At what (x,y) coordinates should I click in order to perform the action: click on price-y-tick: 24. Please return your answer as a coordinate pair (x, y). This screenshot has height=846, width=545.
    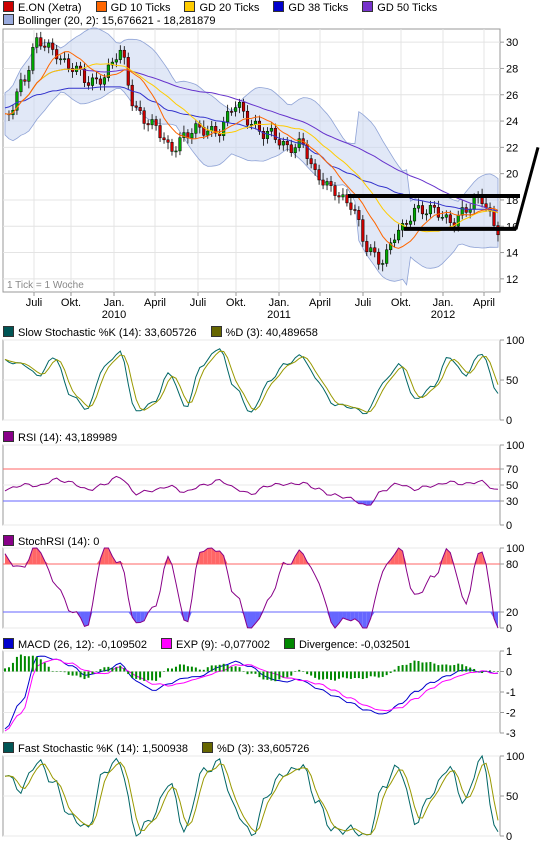
    Looking at the image, I should click on (512, 122).